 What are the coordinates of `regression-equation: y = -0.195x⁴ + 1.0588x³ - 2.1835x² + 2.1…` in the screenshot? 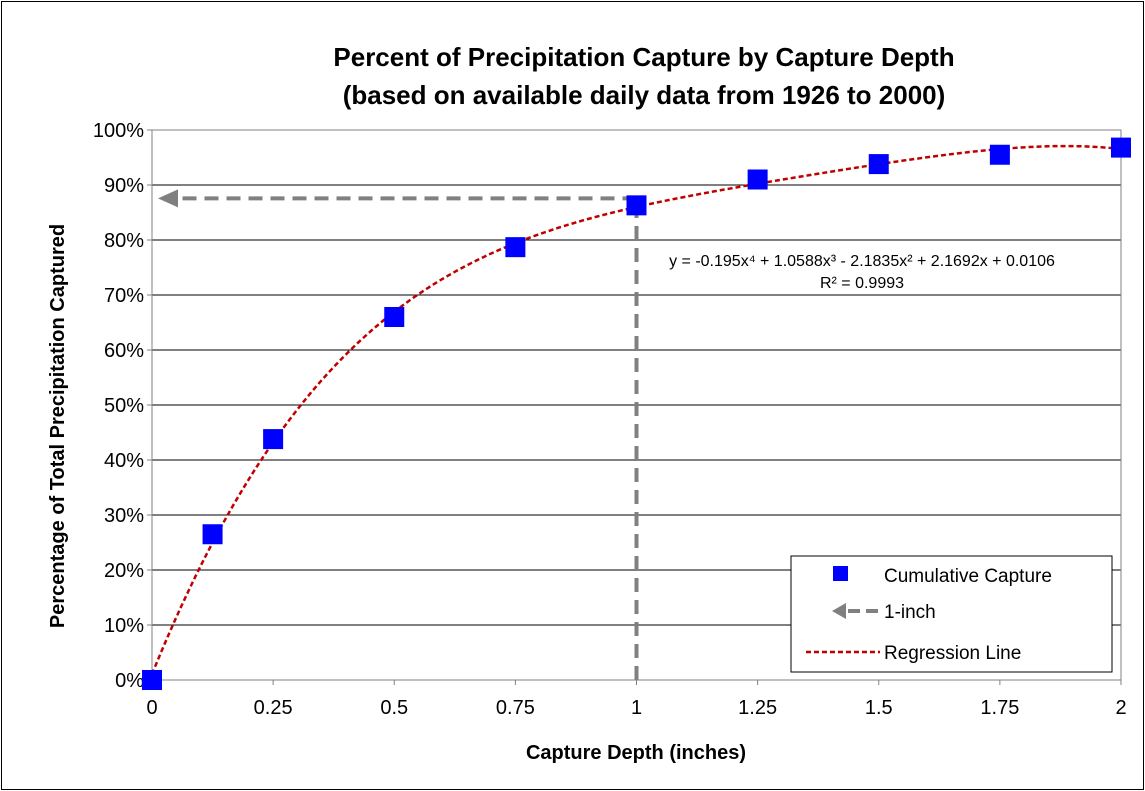 It's located at (862, 261).